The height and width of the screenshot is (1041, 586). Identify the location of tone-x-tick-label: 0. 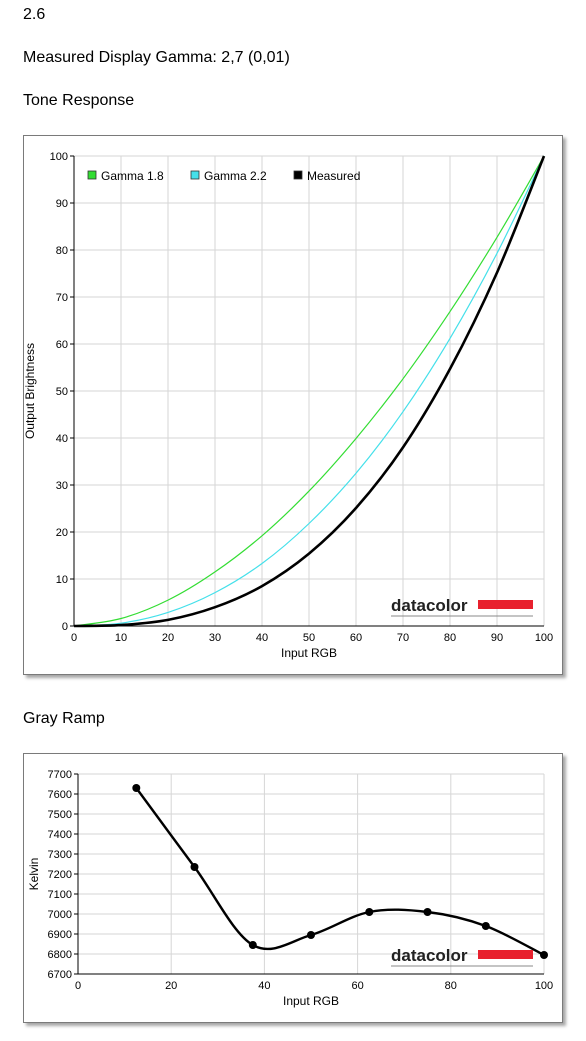
(74, 638).